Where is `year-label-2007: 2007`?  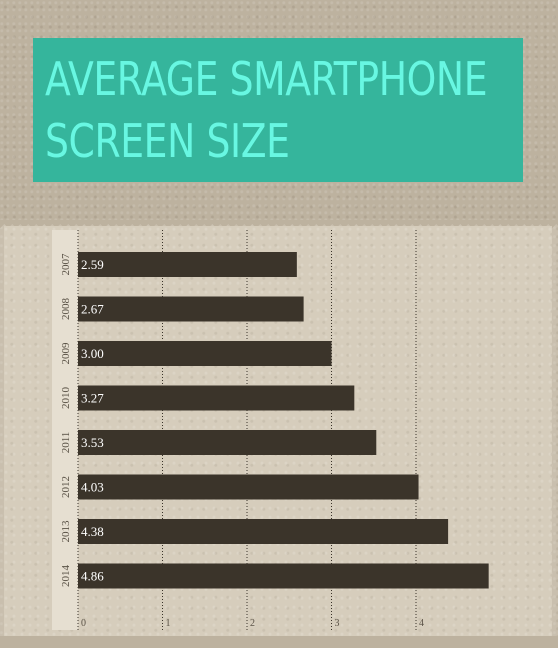
year-label-2007: 2007 is located at coordinates (66, 264).